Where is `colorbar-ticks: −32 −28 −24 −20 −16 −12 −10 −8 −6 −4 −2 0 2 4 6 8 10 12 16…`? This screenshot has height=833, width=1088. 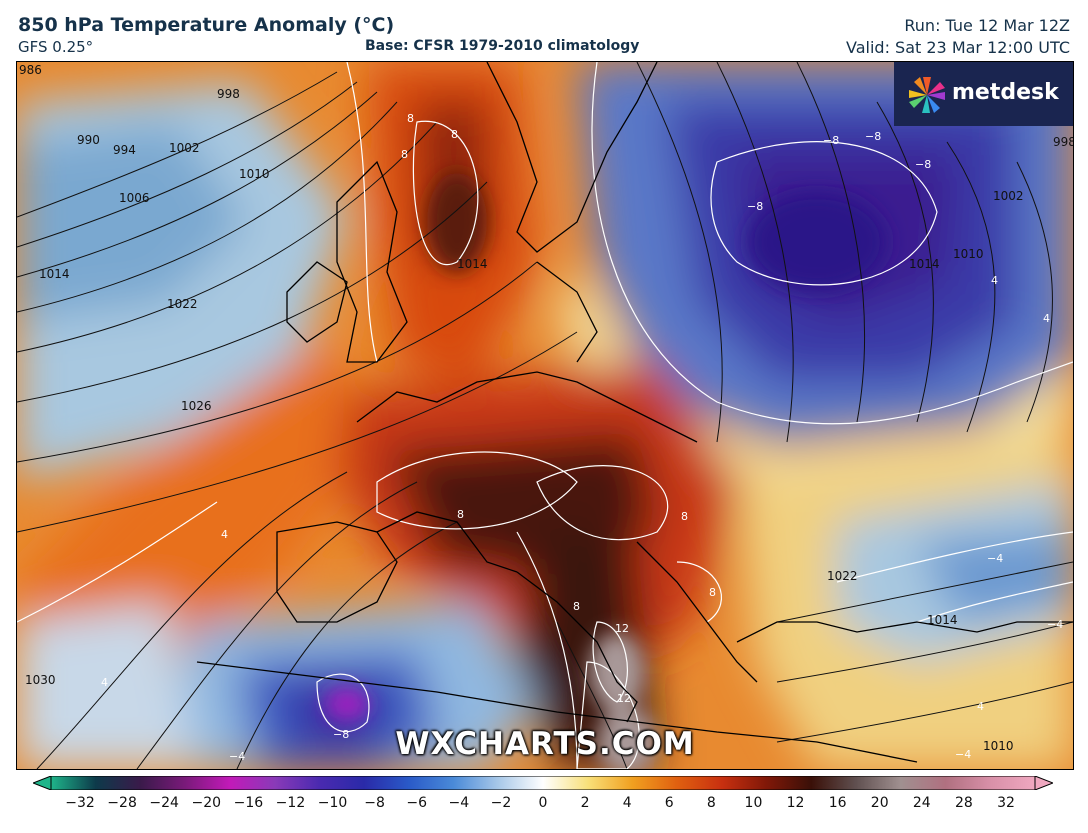
colorbar-ticks: −32 −28 −24 −20 −16 −12 −10 −8 −6 −4 −2 0 2 4 6 8 10 12 16… is located at coordinates (544, 807).